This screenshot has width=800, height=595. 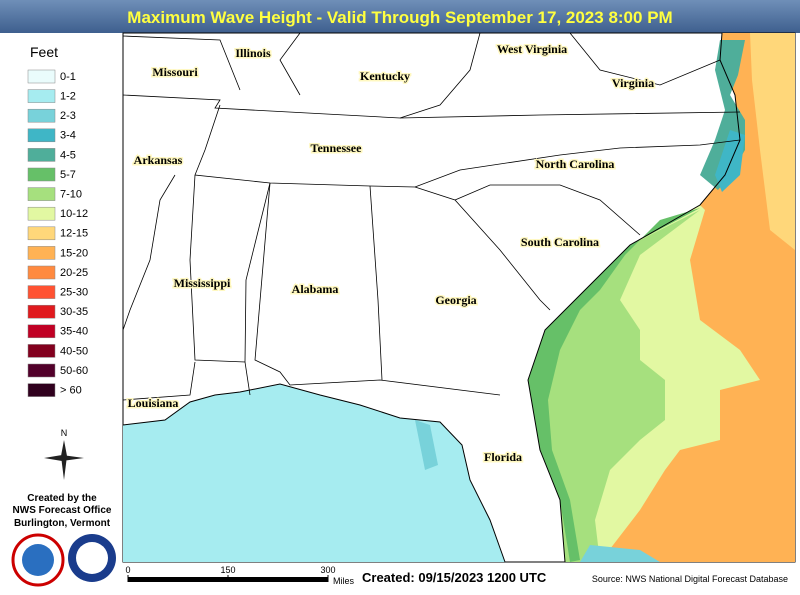 What do you see at coordinates (62, 523) in the screenshot?
I see `credit-line: Burlington, Vermont` at bounding box center [62, 523].